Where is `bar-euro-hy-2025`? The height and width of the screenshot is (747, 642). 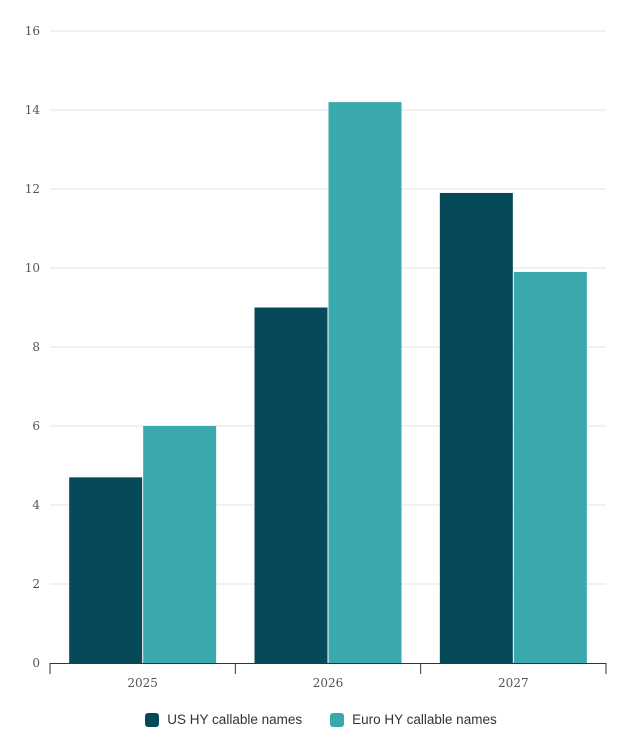 bar-euro-hy-2025 is located at coordinates (180, 544).